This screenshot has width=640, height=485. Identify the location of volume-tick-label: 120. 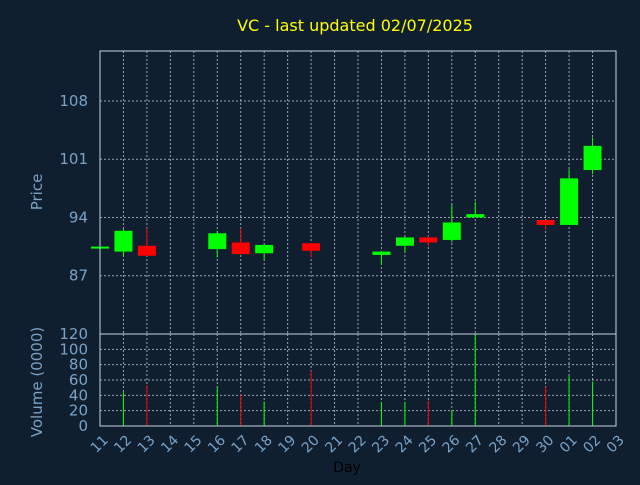
(73, 334).